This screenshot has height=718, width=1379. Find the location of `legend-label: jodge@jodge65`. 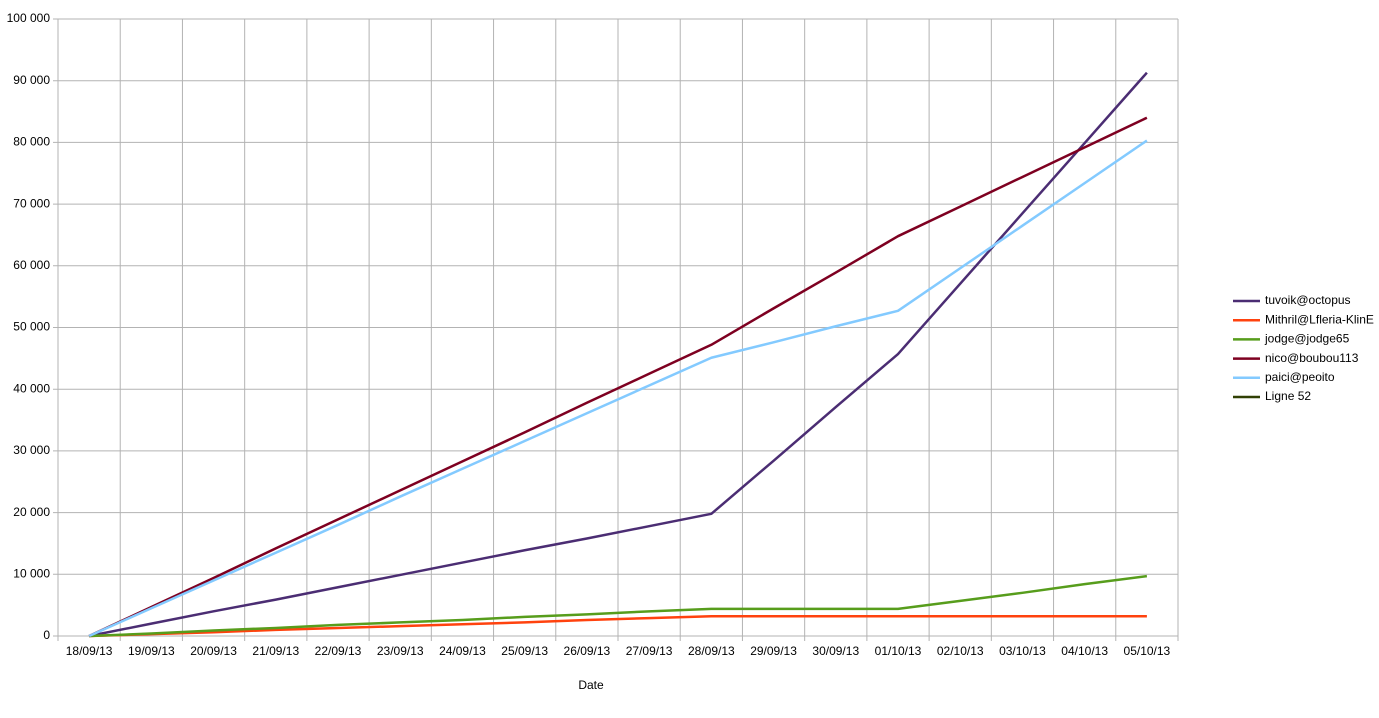

legend-label: jodge@jodge65 is located at coordinates (1307, 339).